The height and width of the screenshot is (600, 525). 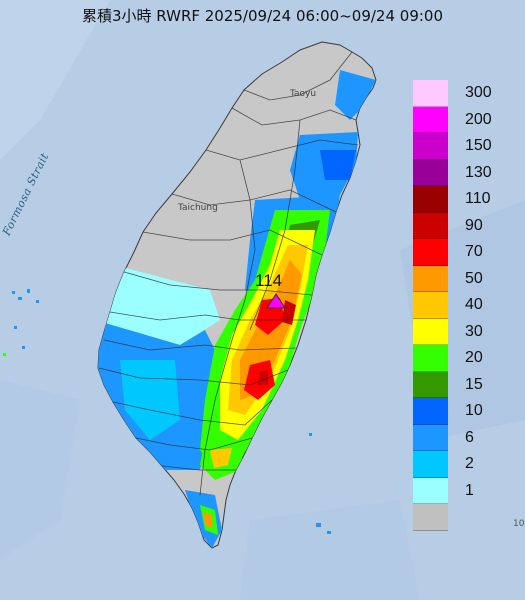 I want to click on legend-label: 70, so click(x=474, y=251).